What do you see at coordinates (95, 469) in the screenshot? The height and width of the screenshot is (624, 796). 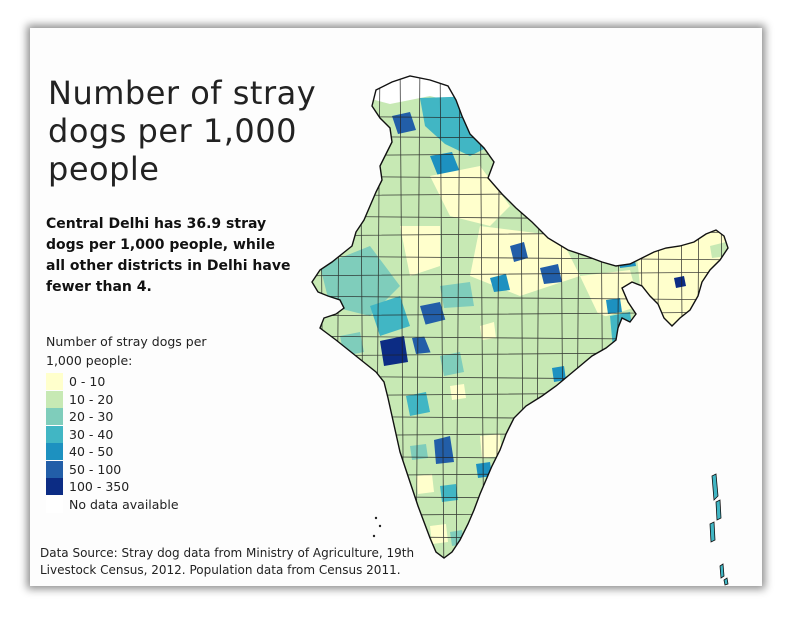 I see `legend-label: 50 - 100` at bounding box center [95, 469].